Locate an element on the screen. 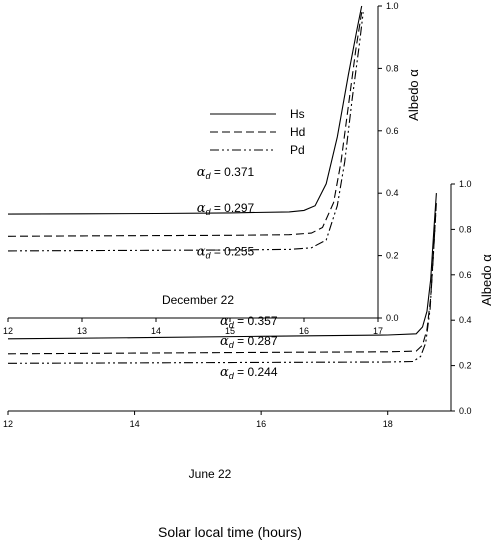 The height and width of the screenshot is (550, 501). panel-label: June 22 is located at coordinates (210, 474).